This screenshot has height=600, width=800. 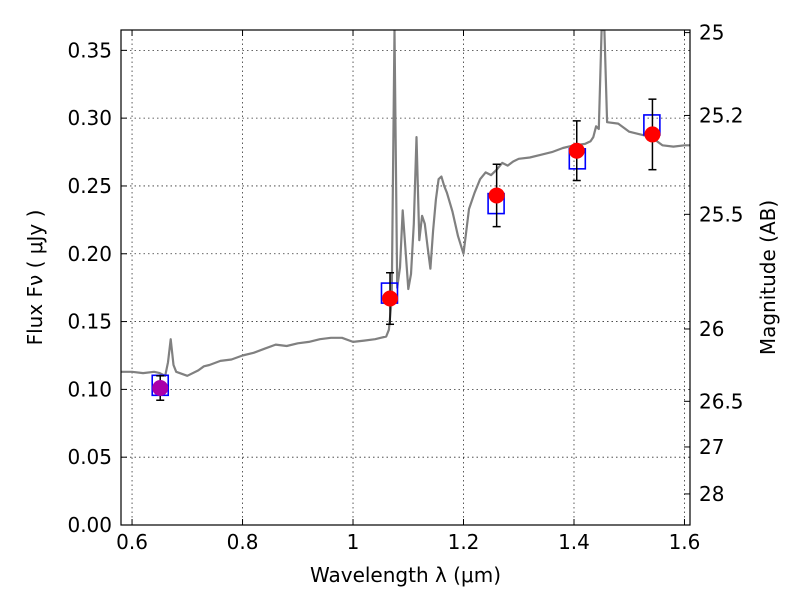 What do you see at coordinates (711, 494) in the screenshot?
I see `right-tick-label: 28` at bounding box center [711, 494].